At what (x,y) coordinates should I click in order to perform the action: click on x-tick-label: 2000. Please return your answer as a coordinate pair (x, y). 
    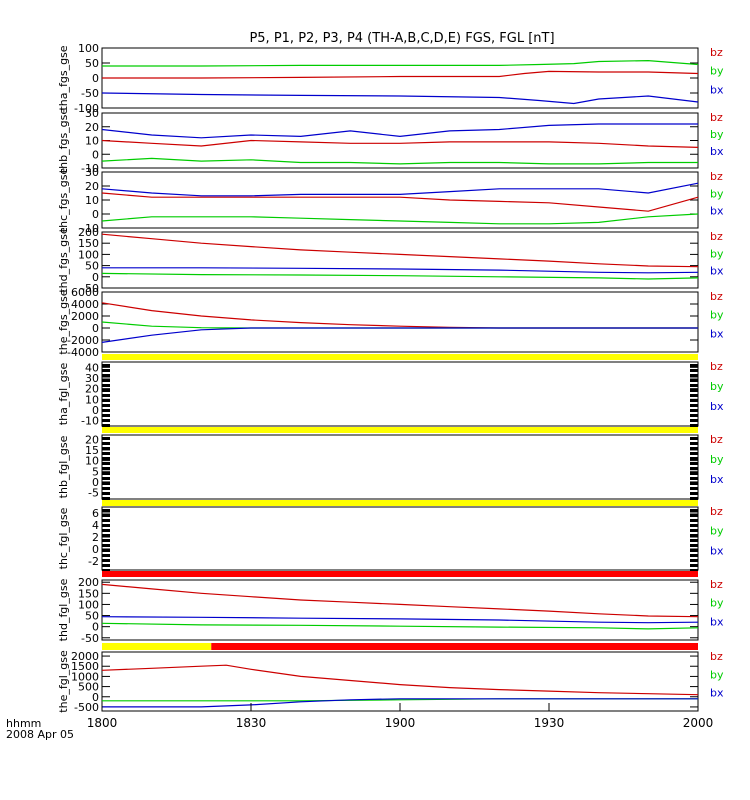
    Looking at the image, I should click on (698, 723).